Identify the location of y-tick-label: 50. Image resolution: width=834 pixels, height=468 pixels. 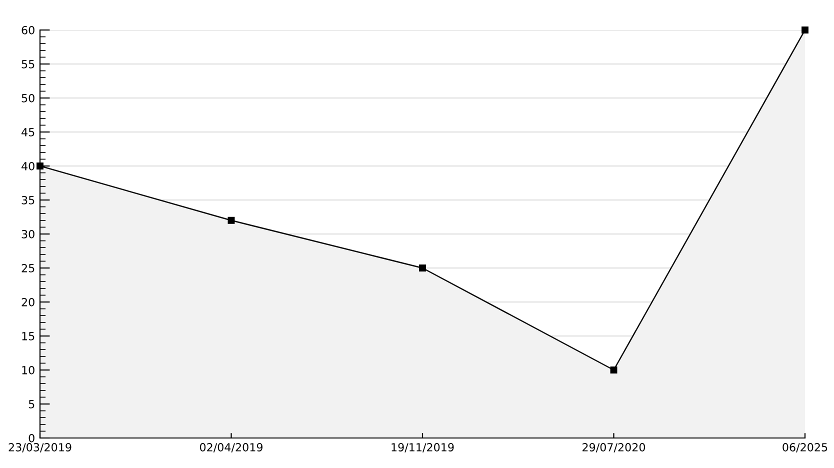
(28, 98).